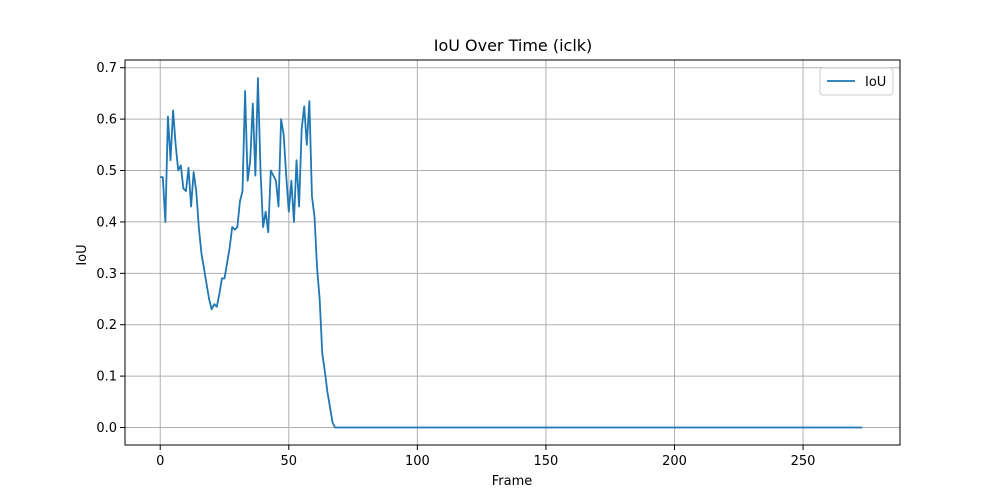 The width and height of the screenshot is (1000, 500). What do you see at coordinates (106, 68) in the screenshot?
I see `y-tick-label: 0.7` at bounding box center [106, 68].